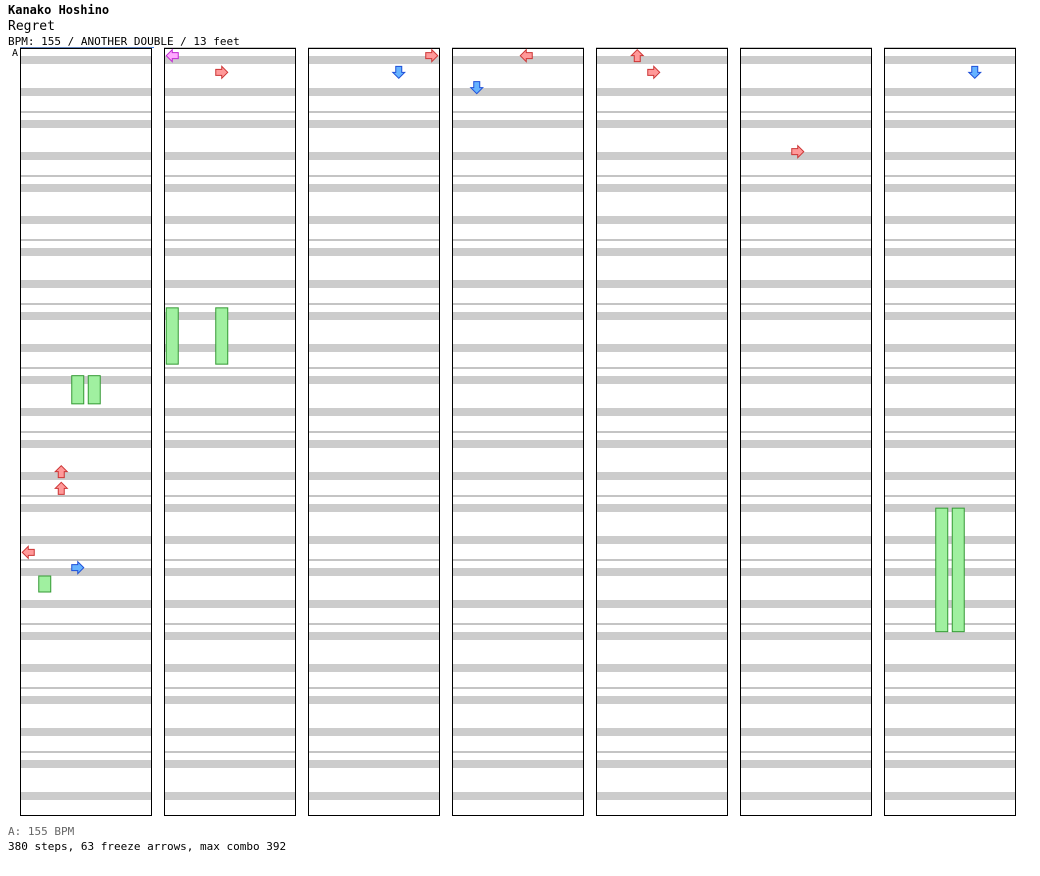 The width and height of the screenshot is (1040, 876). What do you see at coordinates (28, 552) in the screenshot?
I see `step-arrow-left` at bounding box center [28, 552].